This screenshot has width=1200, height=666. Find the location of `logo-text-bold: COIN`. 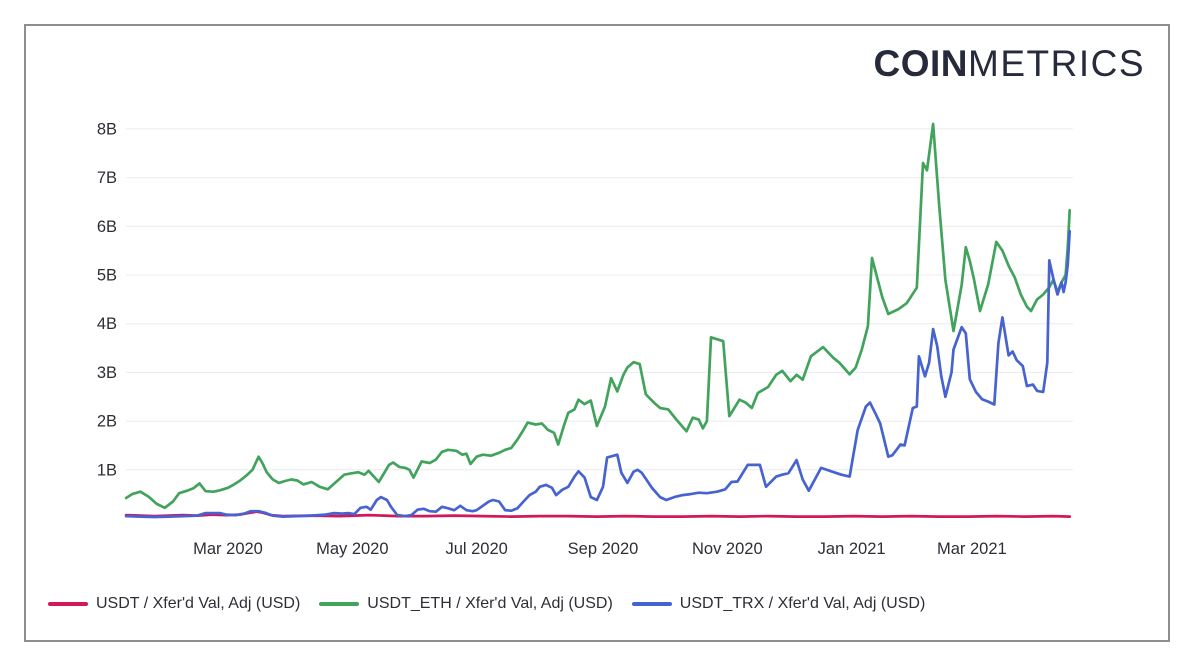

logo-text-bold: COIN is located at coordinates (920, 63).